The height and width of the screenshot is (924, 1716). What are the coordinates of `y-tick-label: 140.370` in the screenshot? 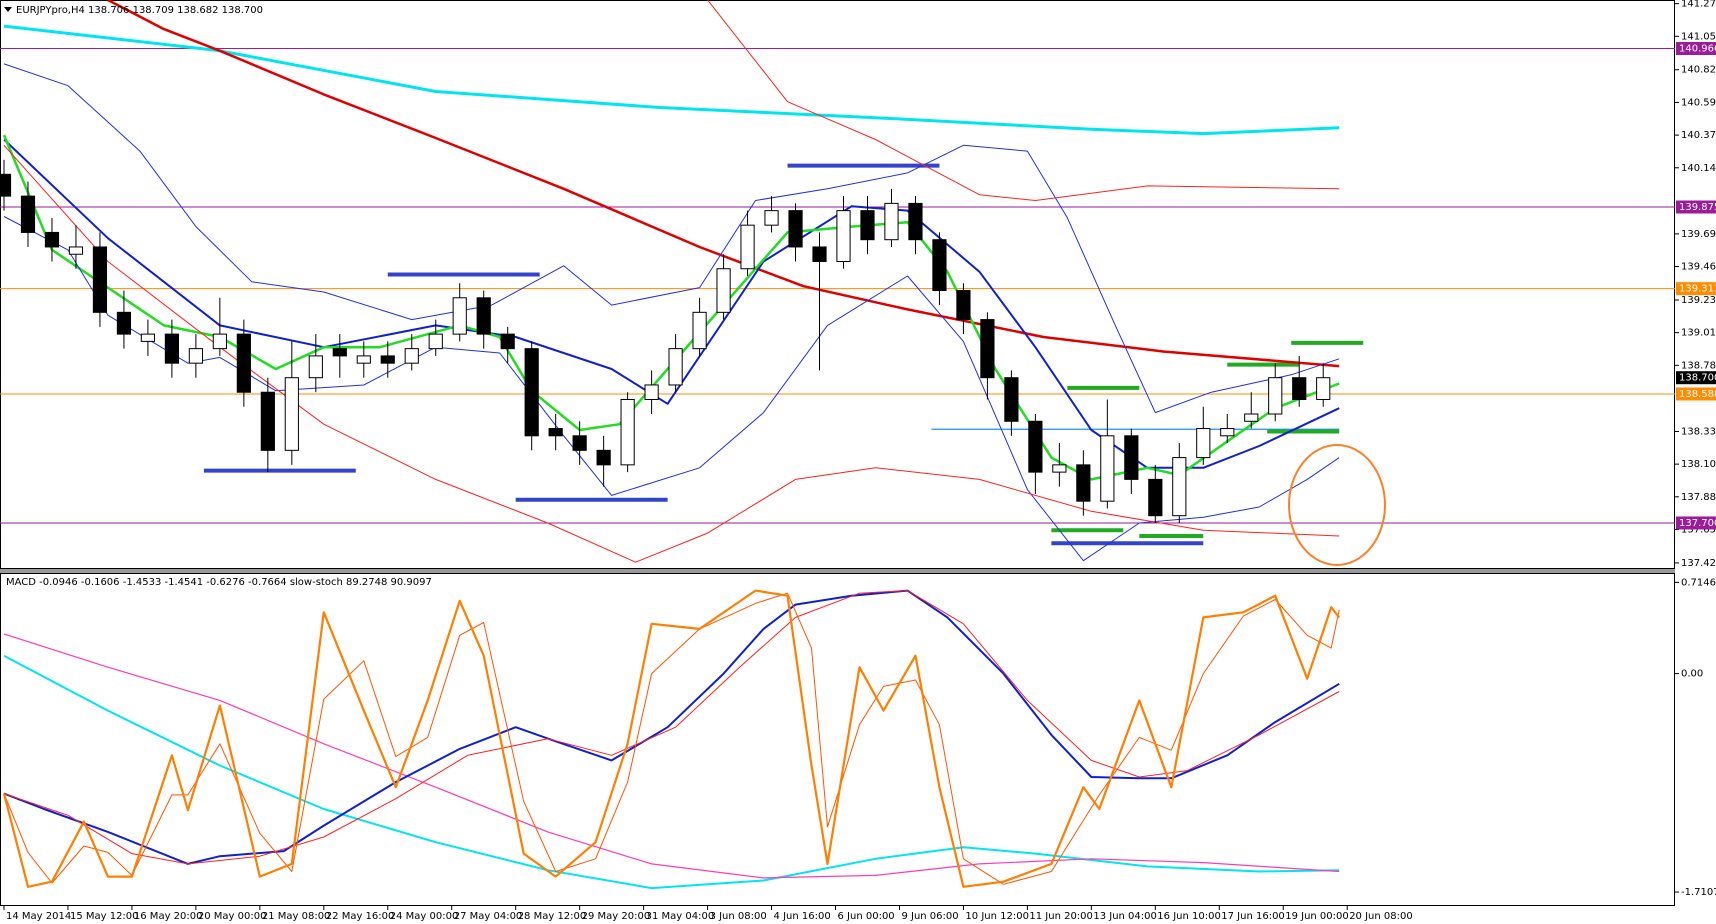 It's located at (1698, 135).